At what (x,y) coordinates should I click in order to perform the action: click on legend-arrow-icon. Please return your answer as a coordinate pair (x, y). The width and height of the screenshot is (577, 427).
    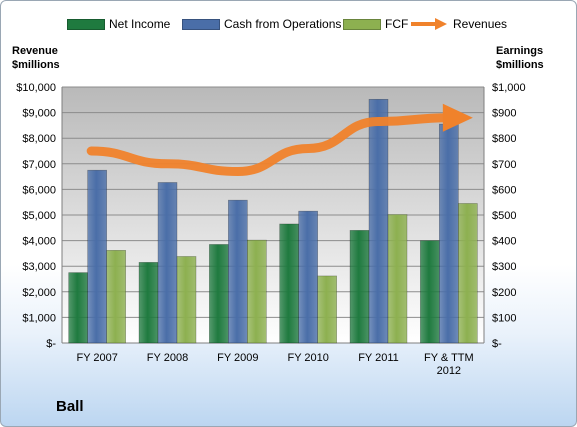
    Looking at the image, I should click on (429, 24).